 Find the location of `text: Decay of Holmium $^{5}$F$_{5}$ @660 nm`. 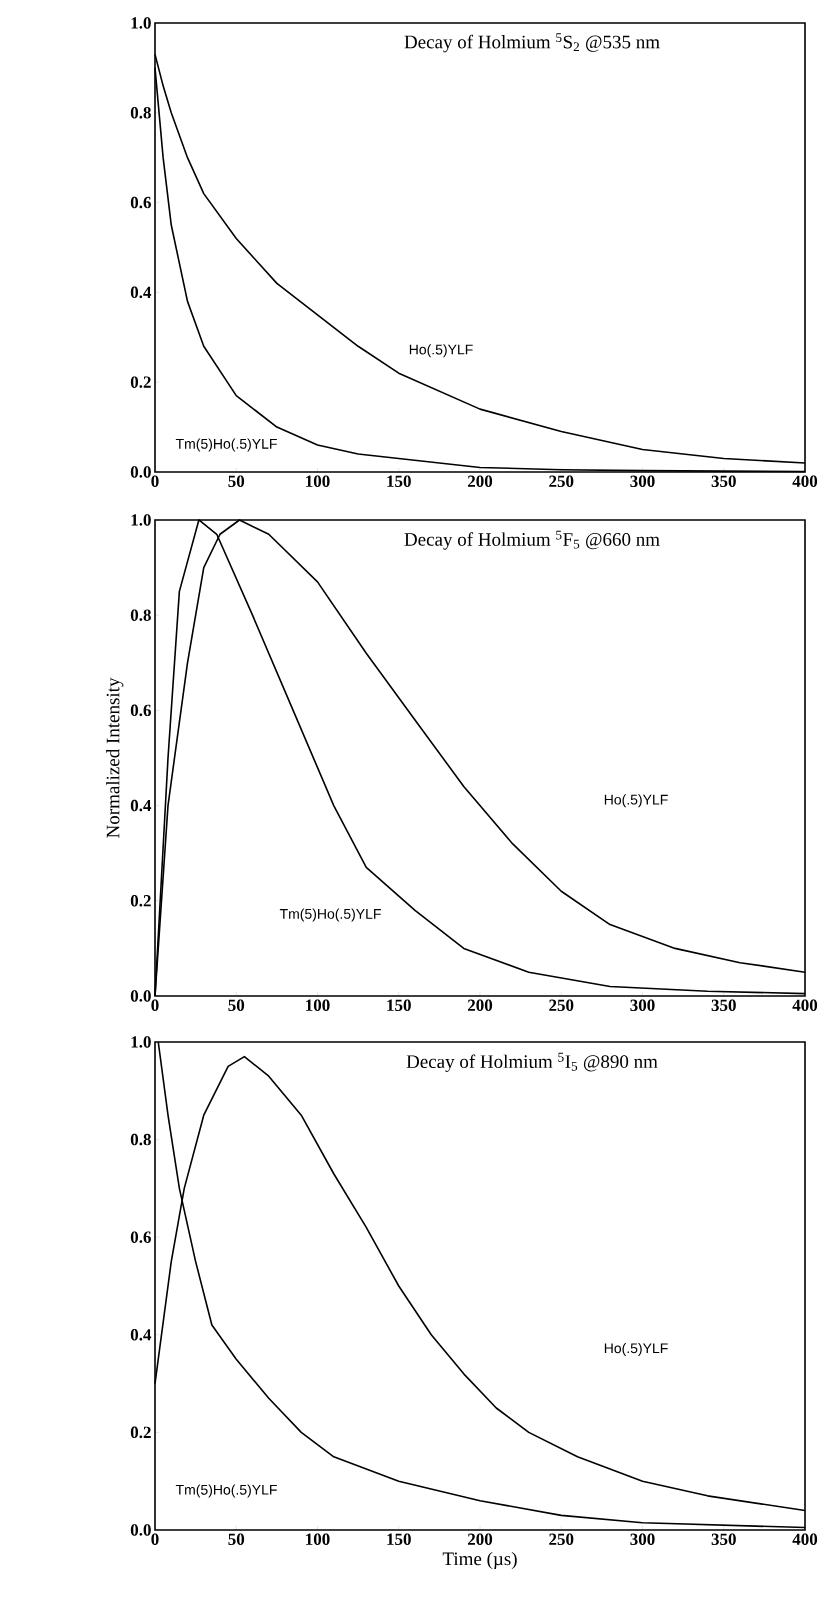

text: Decay of Holmium $^{5}$F$_{5}$ @660 nm is located at coordinates (532, 540).